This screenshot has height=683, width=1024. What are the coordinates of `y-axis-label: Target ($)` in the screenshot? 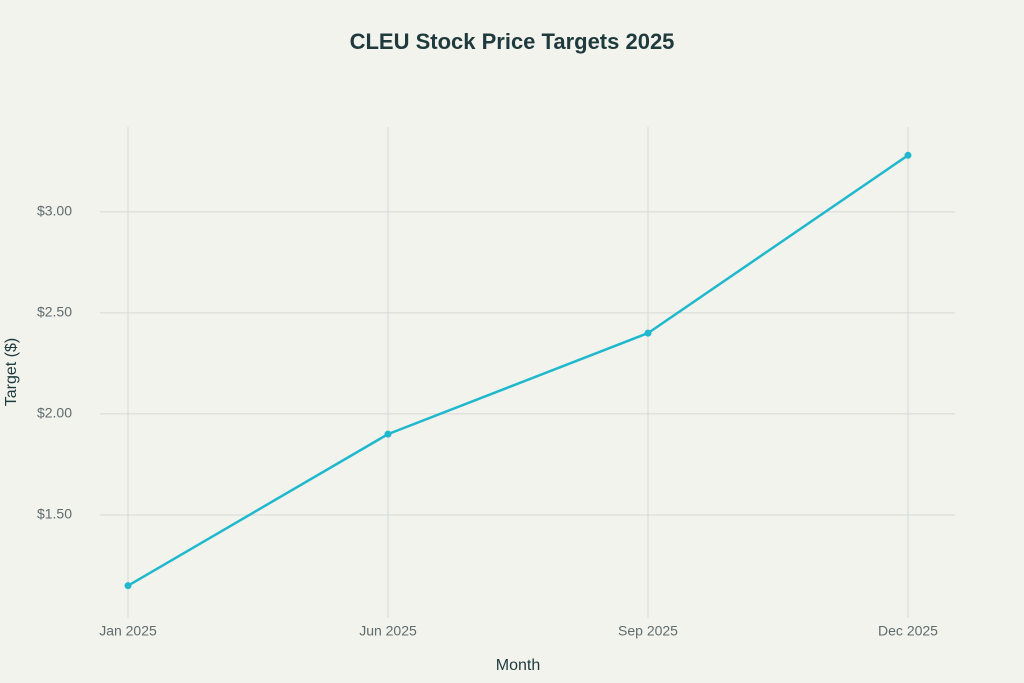 It's located at (11, 372).